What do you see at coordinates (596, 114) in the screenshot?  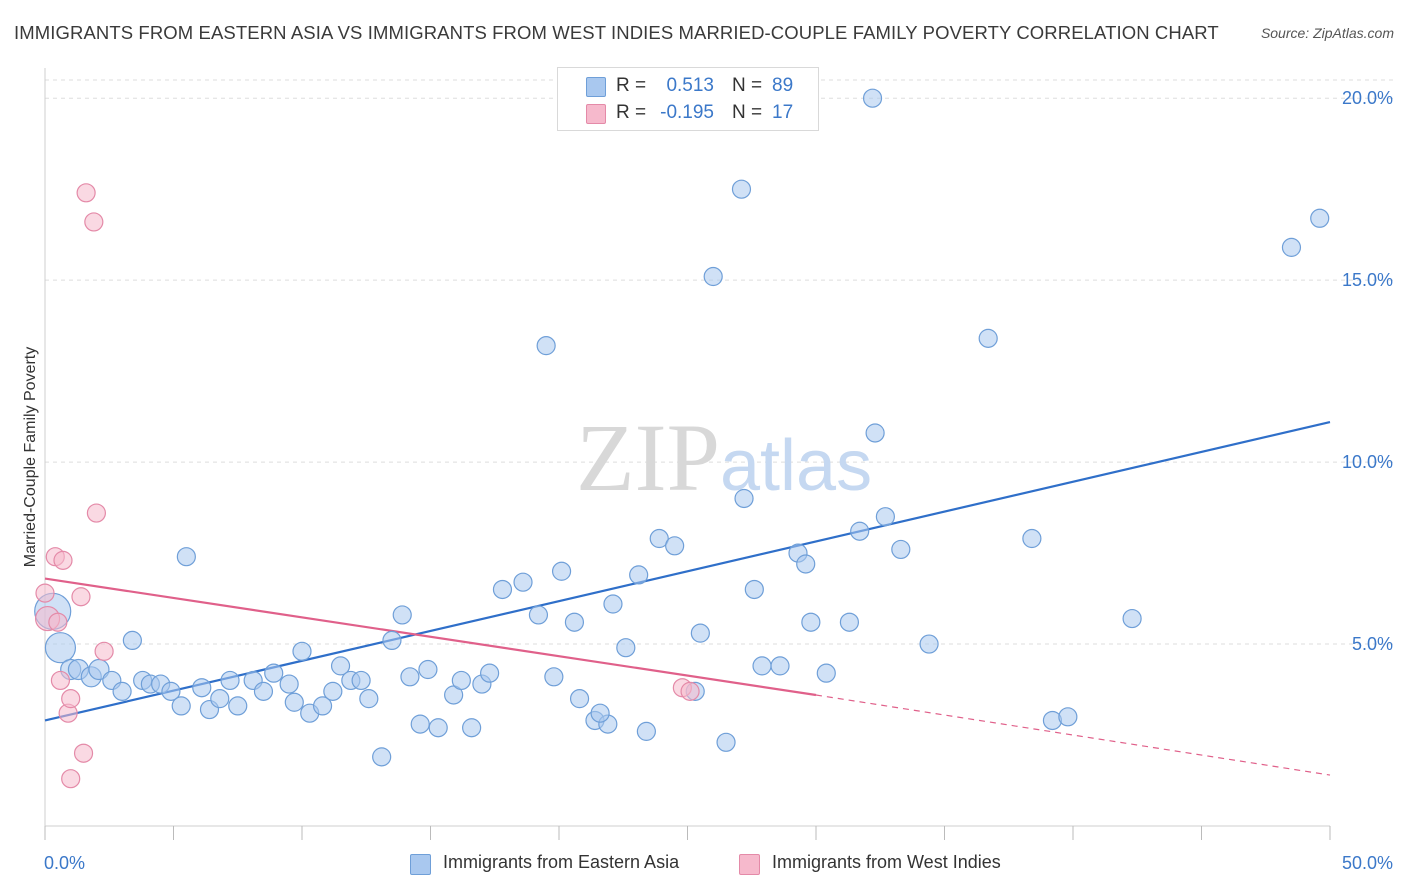 I see `legend-swatch-pink` at bounding box center [596, 114].